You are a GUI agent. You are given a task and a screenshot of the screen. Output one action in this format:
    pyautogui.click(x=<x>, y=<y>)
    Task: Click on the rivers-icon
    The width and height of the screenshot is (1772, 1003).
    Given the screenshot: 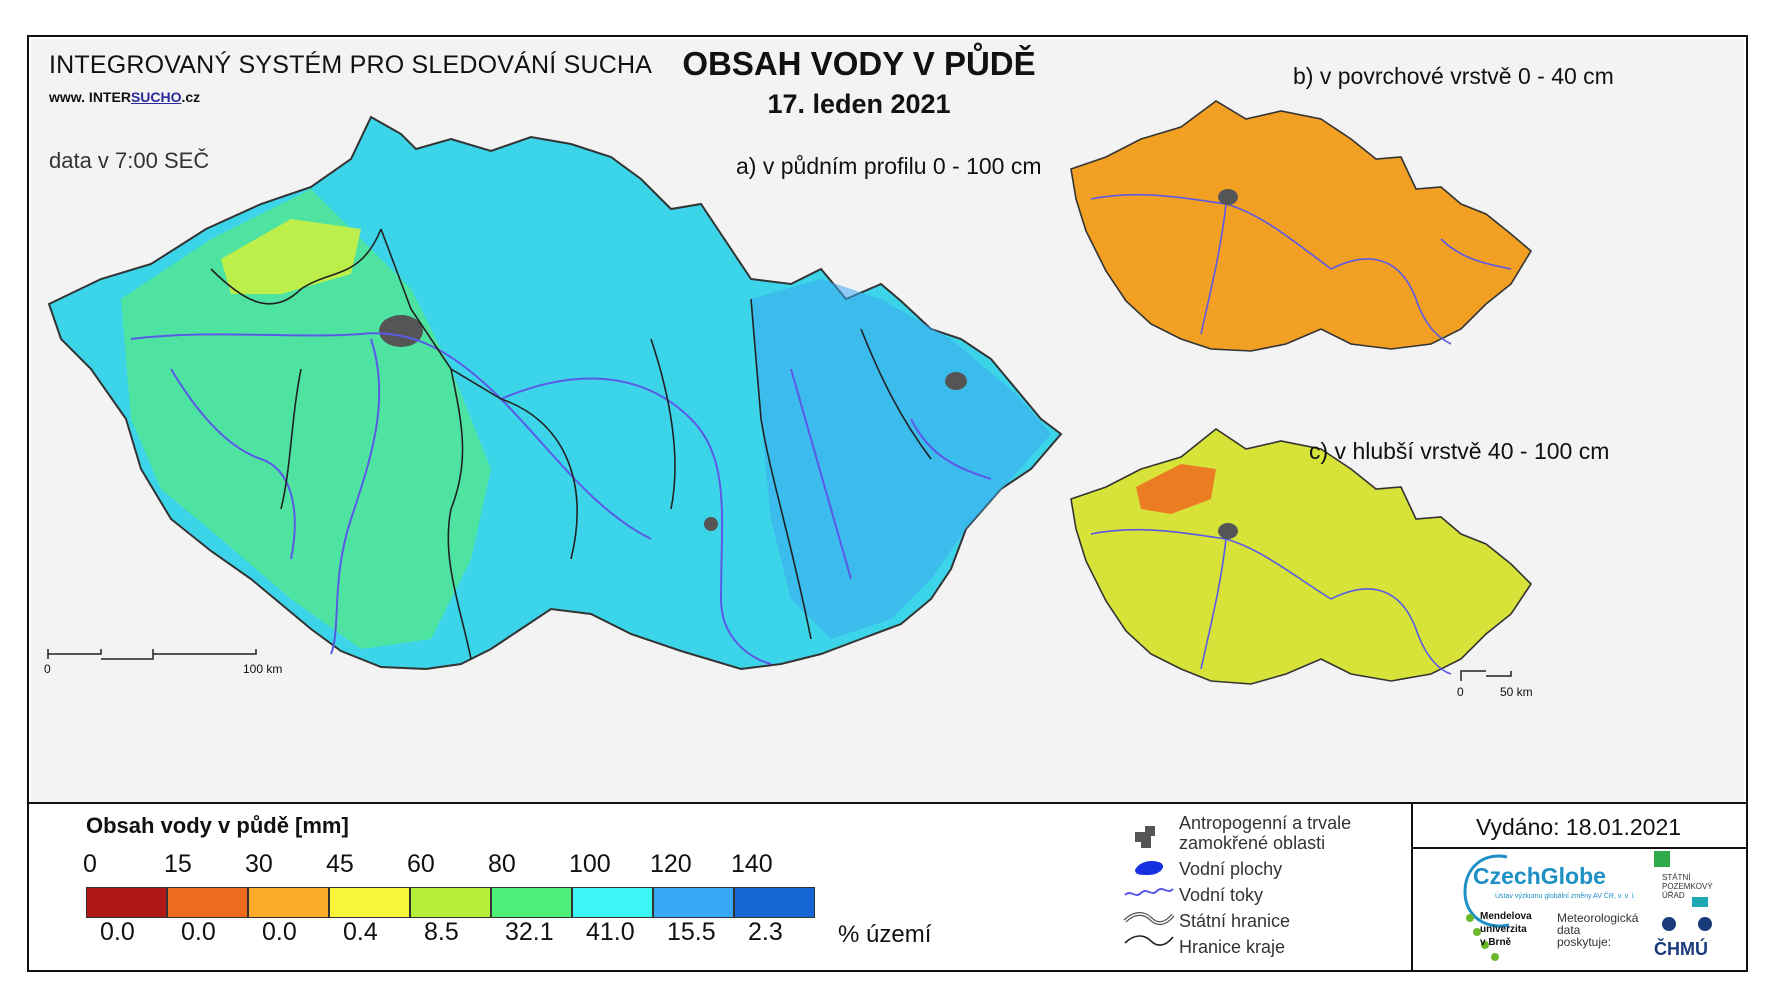 What is the action you would take?
    pyautogui.click(x=1149, y=892)
    